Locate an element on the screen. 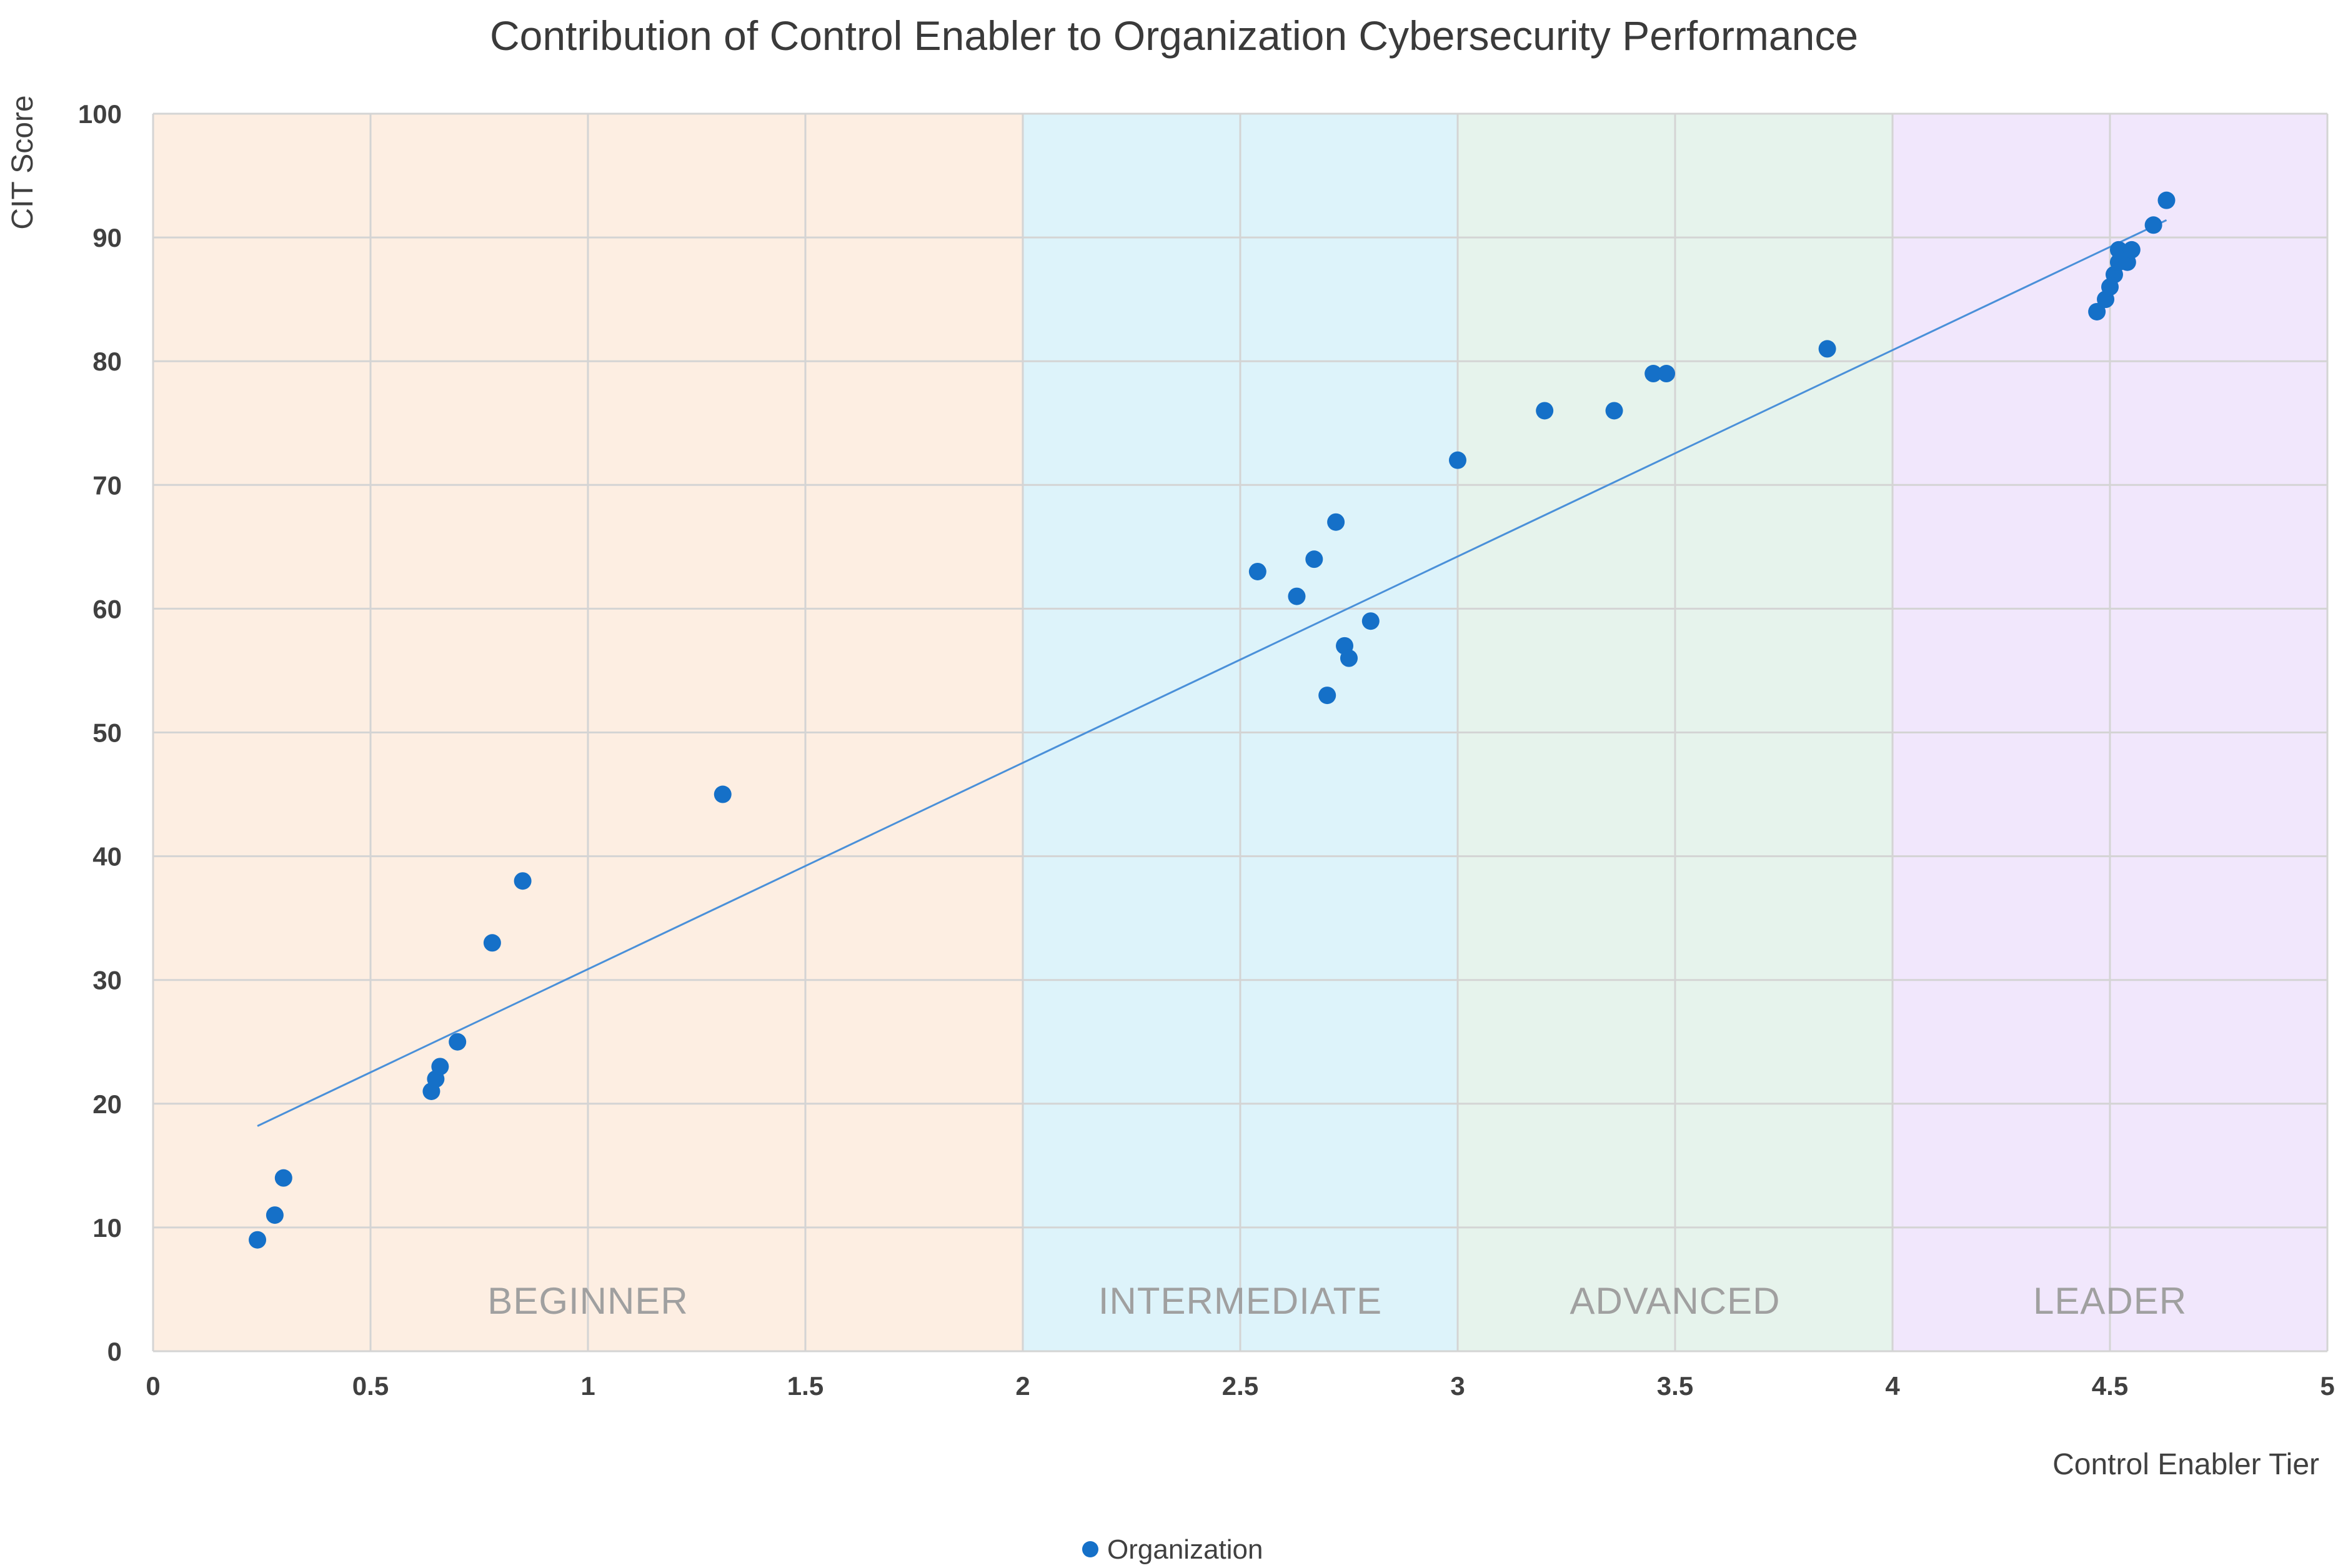  x-tick-label-4: 2 is located at coordinates (1022, 1386).